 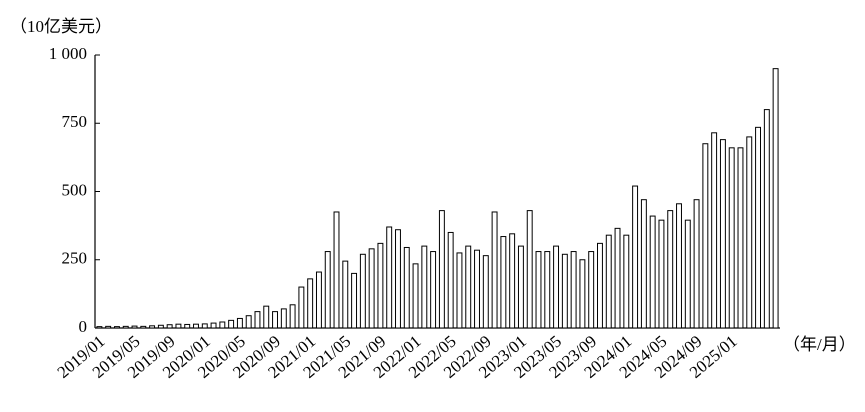 What do you see at coordinates (68, 53) in the screenshot?
I see `y-tick-label: 1 000` at bounding box center [68, 53].